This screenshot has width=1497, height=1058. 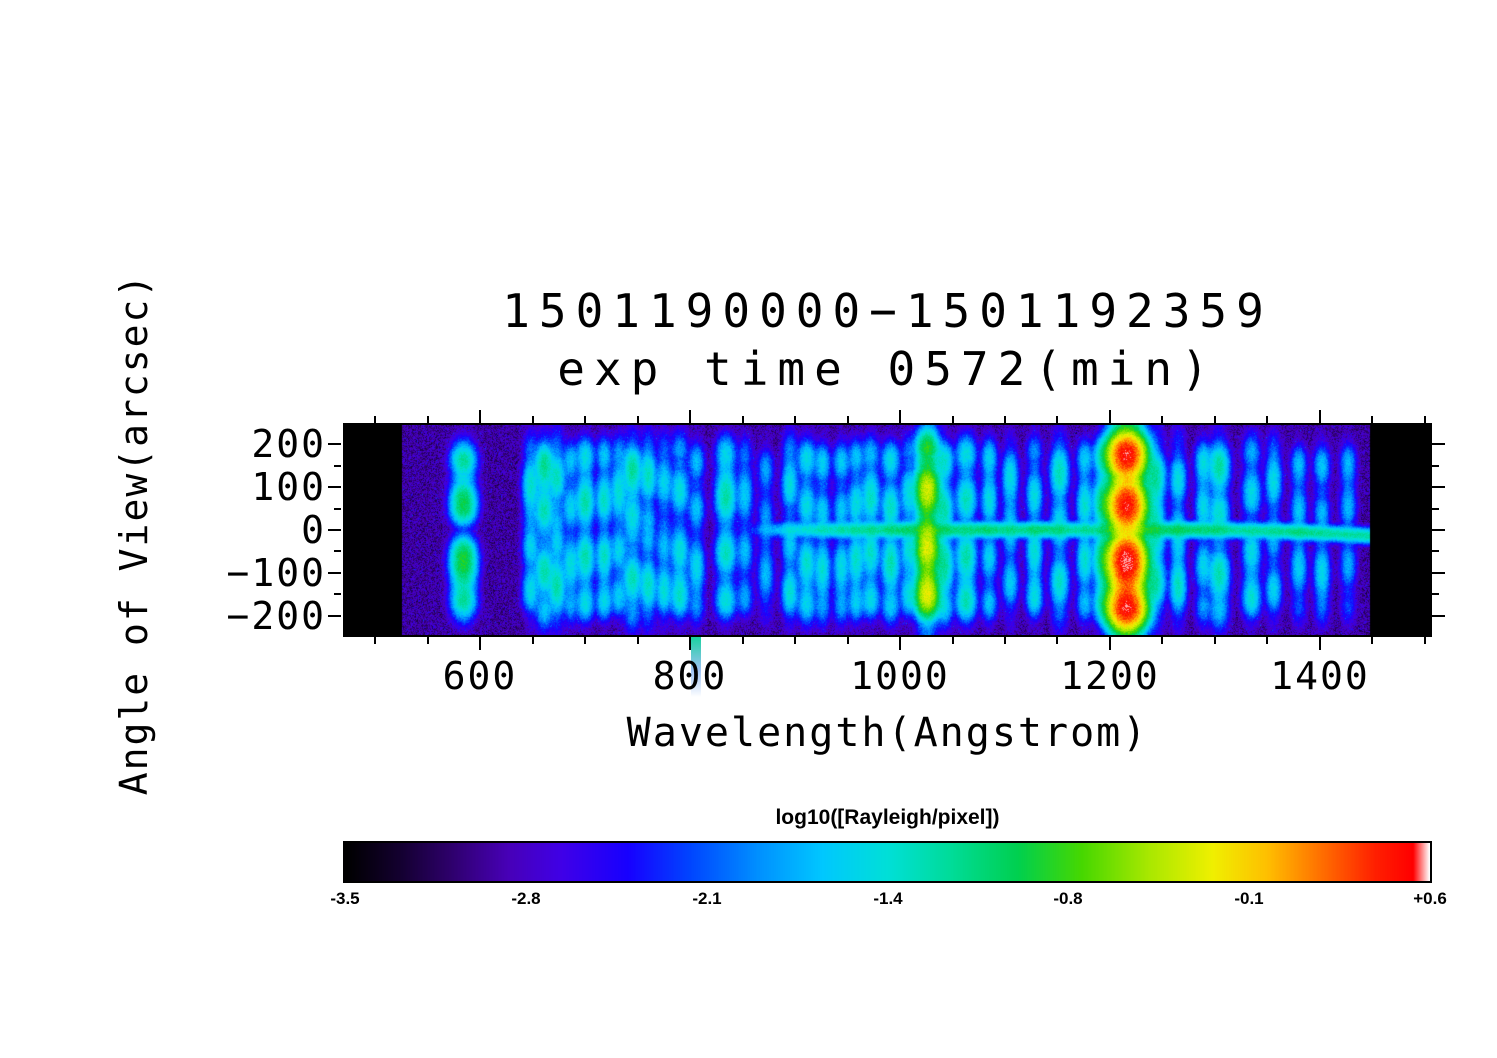 What do you see at coordinates (276, 616) in the screenshot?
I see `y-axis-tick-label: −200` at bounding box center [276, 616].